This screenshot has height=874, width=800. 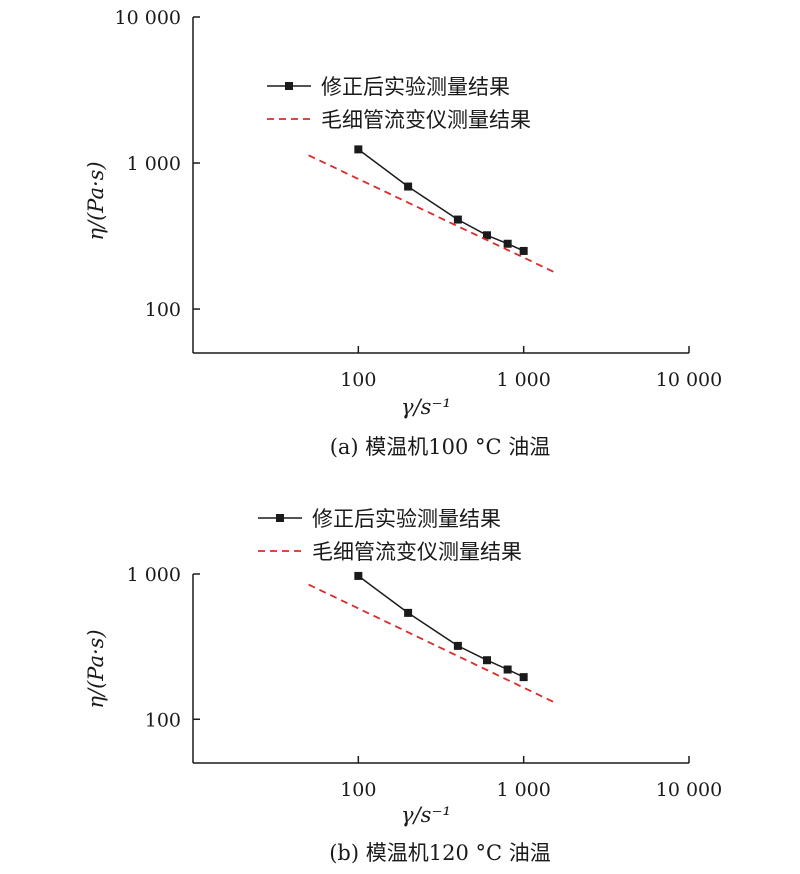 What do you see at coordinates (440, 853) in the screenshot?
I see `figure-caption: (b) 模温机120 °C 油温` at bounding box center [440, 853].